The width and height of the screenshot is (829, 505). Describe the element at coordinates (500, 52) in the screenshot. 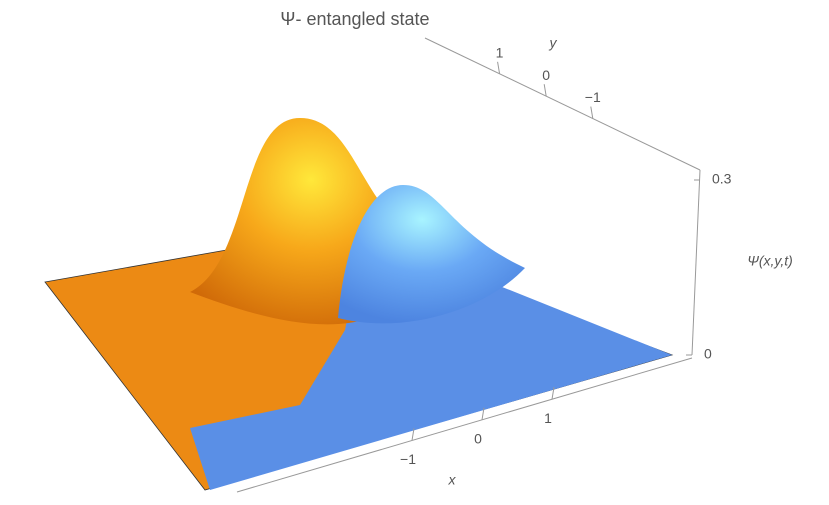

I see `y-tick-label: 1` at that location.